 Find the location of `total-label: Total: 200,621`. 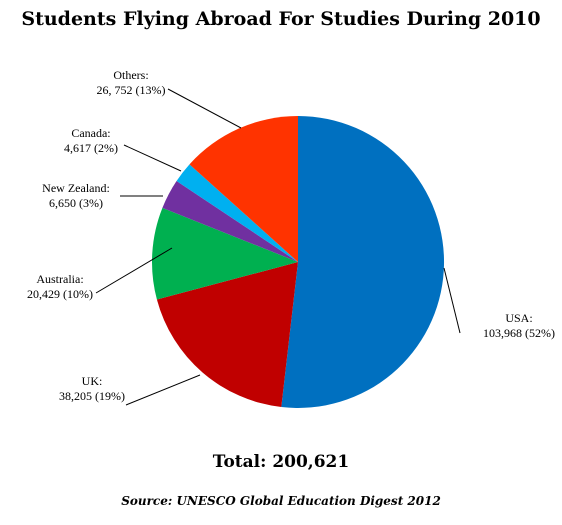

total-label: Total: 200,621 is located at coordinates (281, 462).